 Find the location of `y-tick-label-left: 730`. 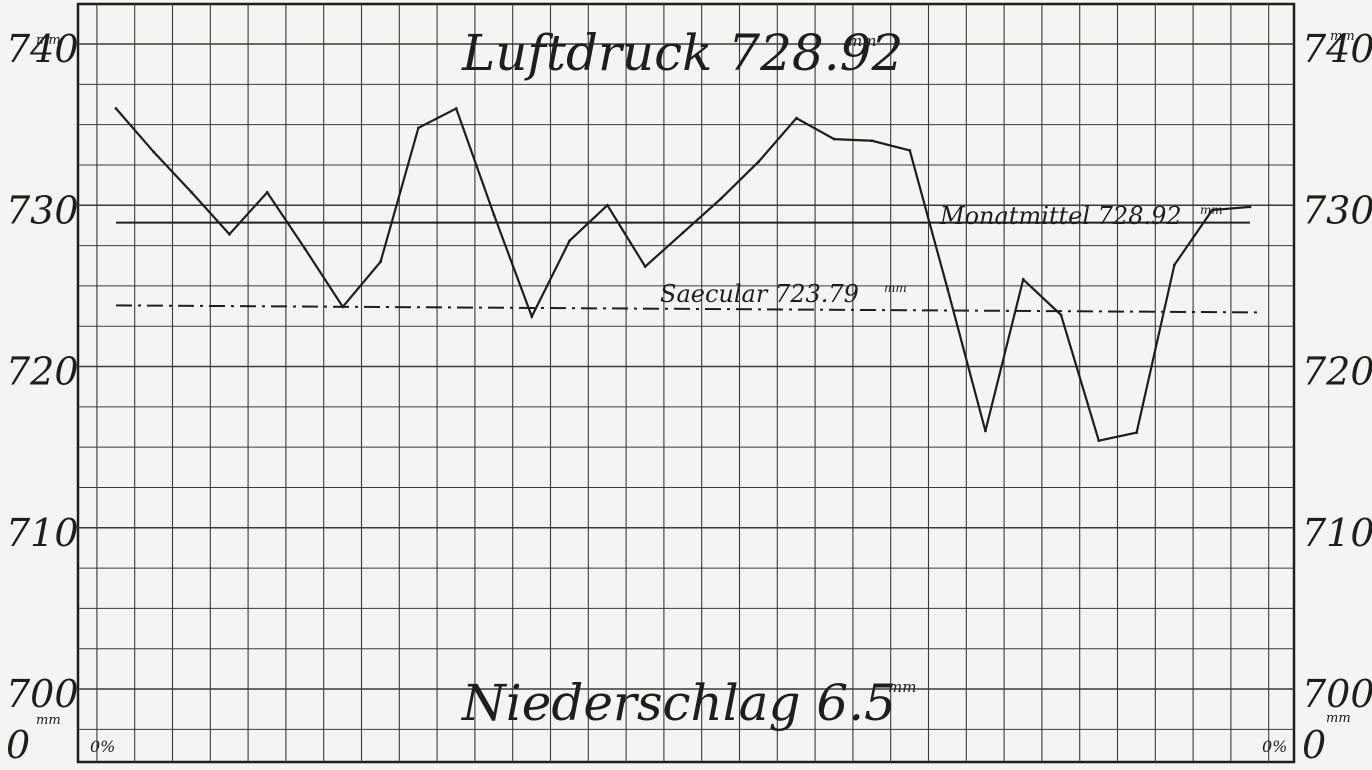

y-tick-label-left: 730 is located at coordinates (42, 210).